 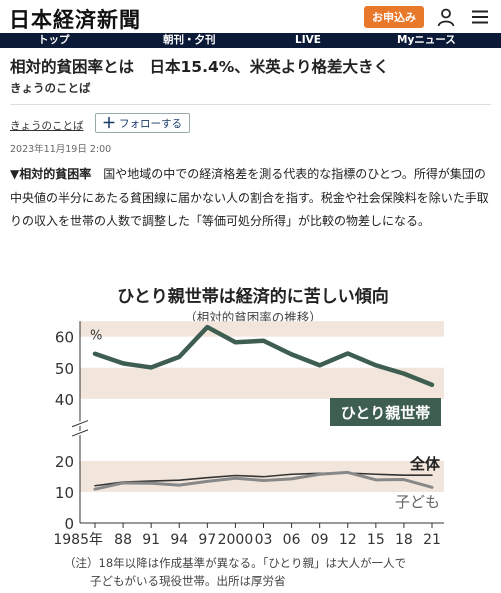 What do you see at coordinates (64, 493) in the screenshot?
I see `y-tick-label: 10` at bounding box center [64, 493].